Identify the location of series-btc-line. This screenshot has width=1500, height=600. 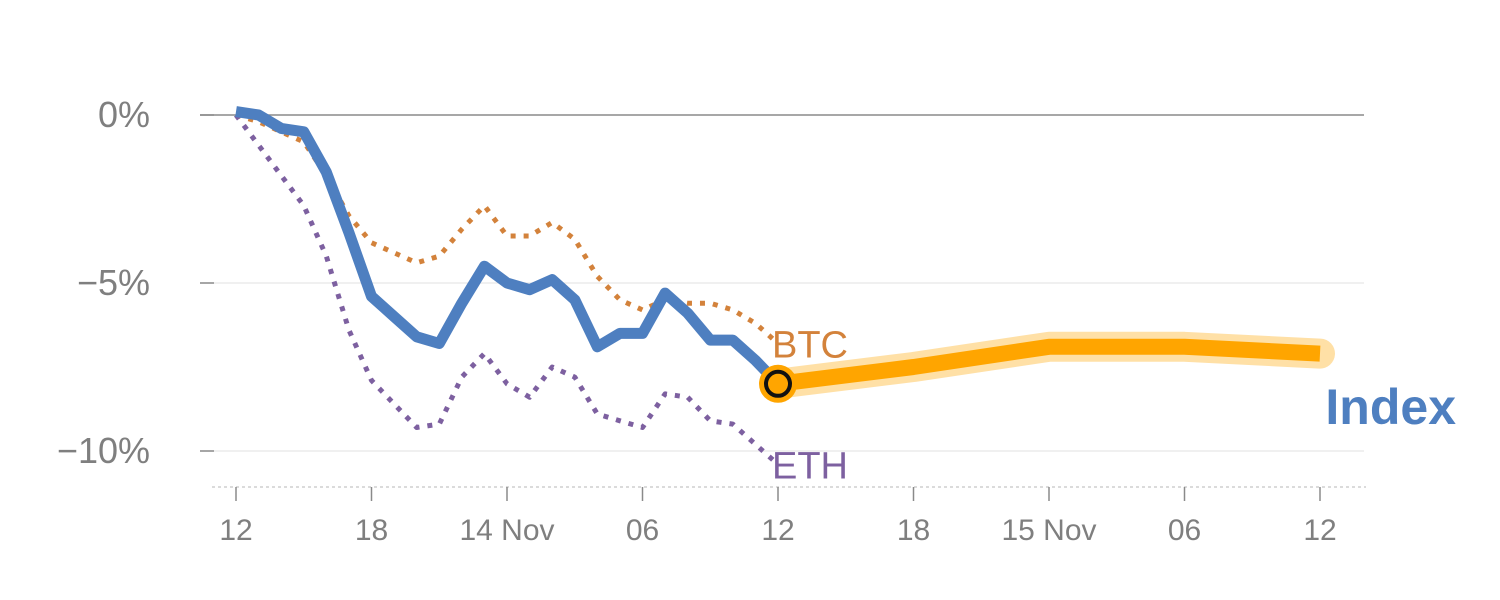
(507, 229).